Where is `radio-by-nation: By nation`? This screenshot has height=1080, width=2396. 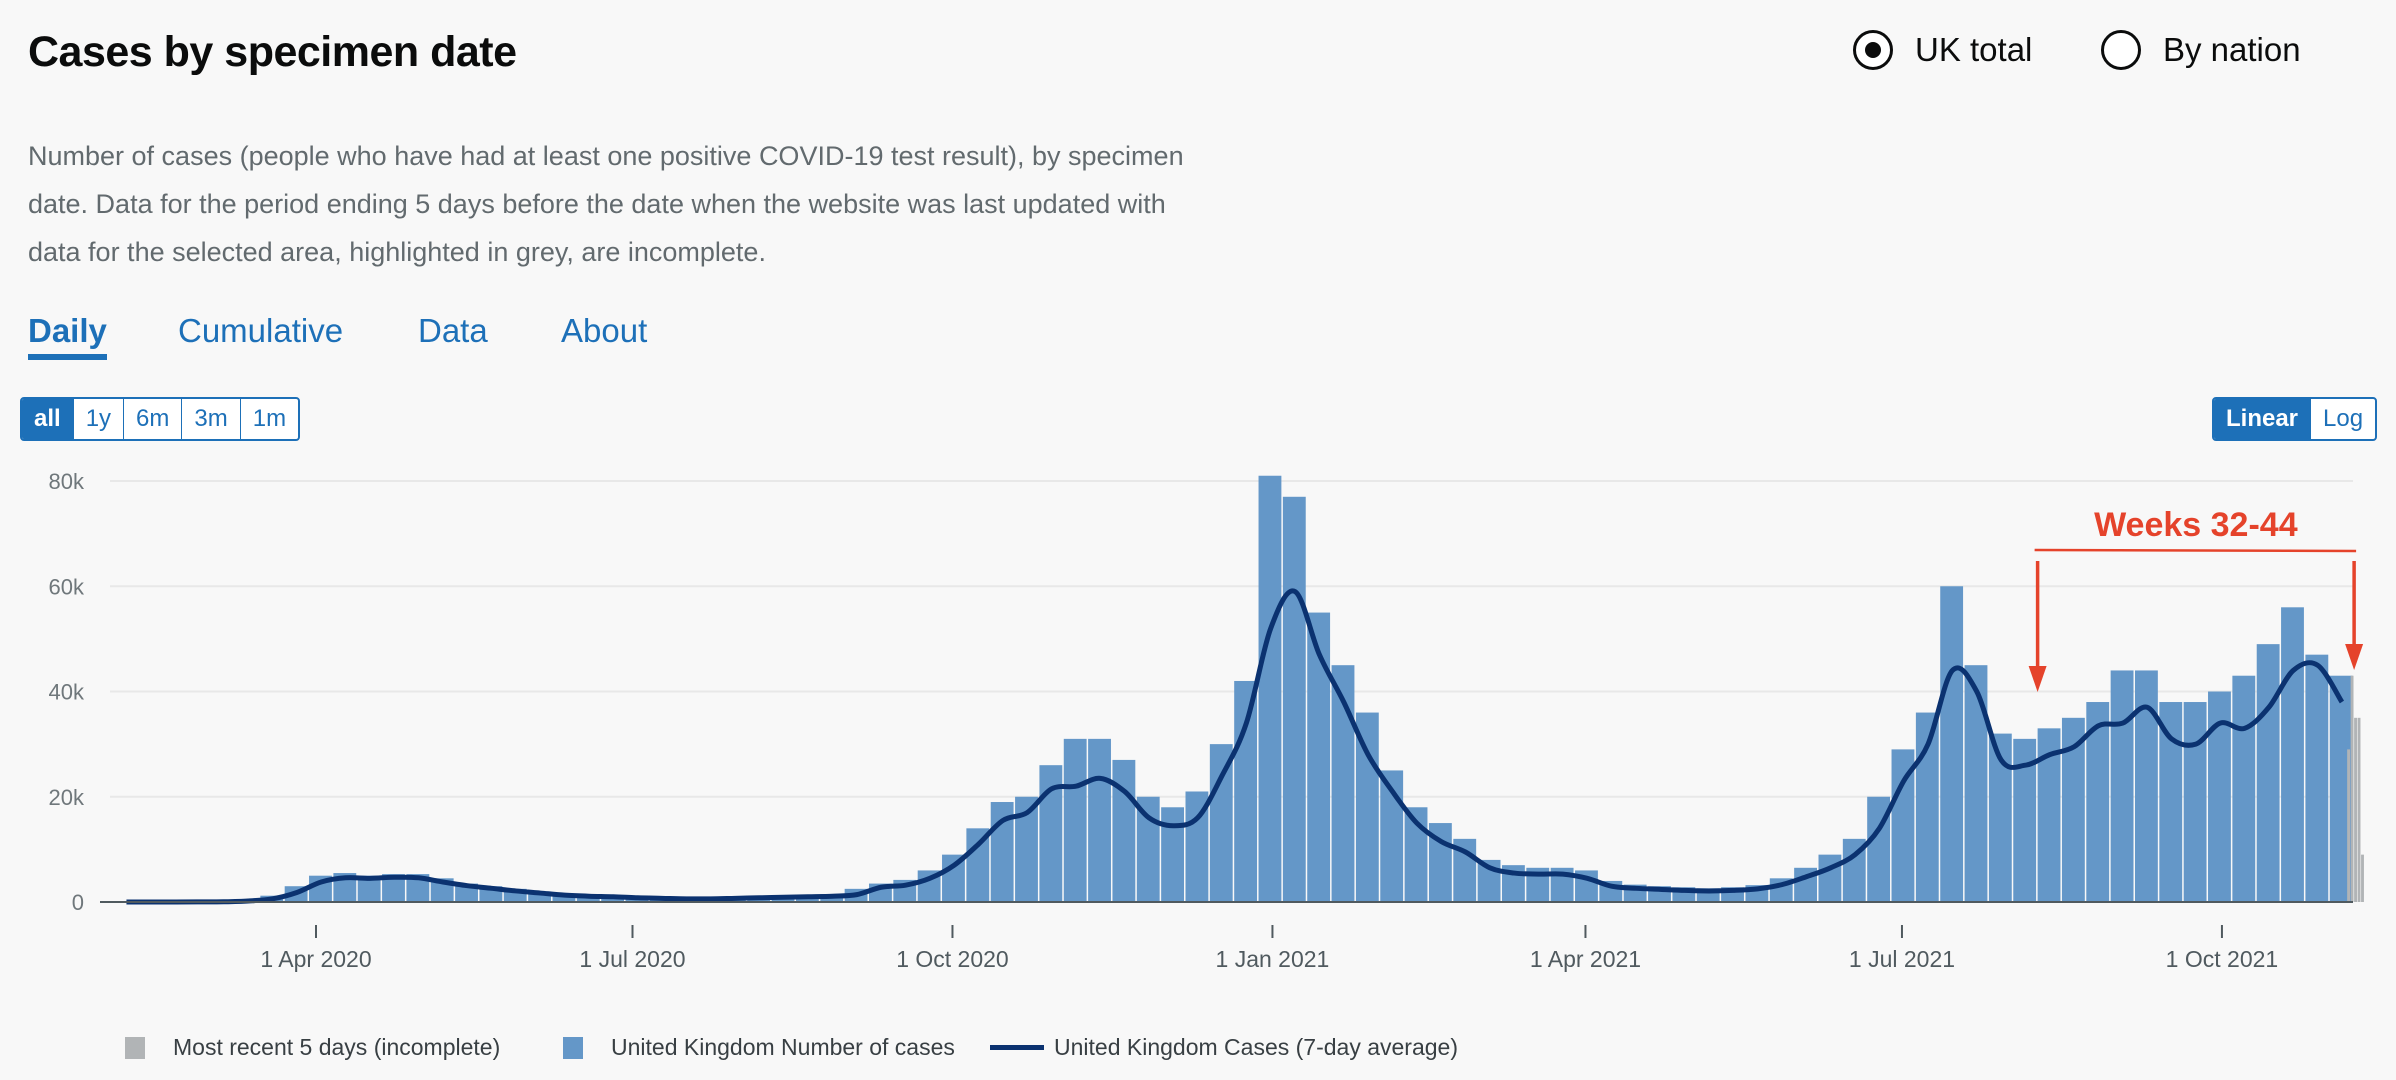
radio-by-nation: By nation is located at coordinates (2201, 50).